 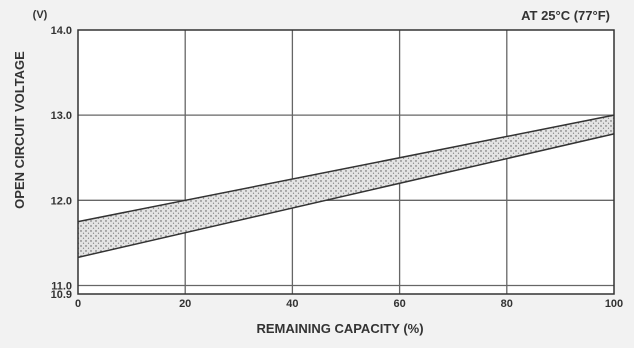 What do you see at coordinates (61, 116) in the screenshot?
I see `y-tick-label: 13.0` at bounding box center [61, 116].